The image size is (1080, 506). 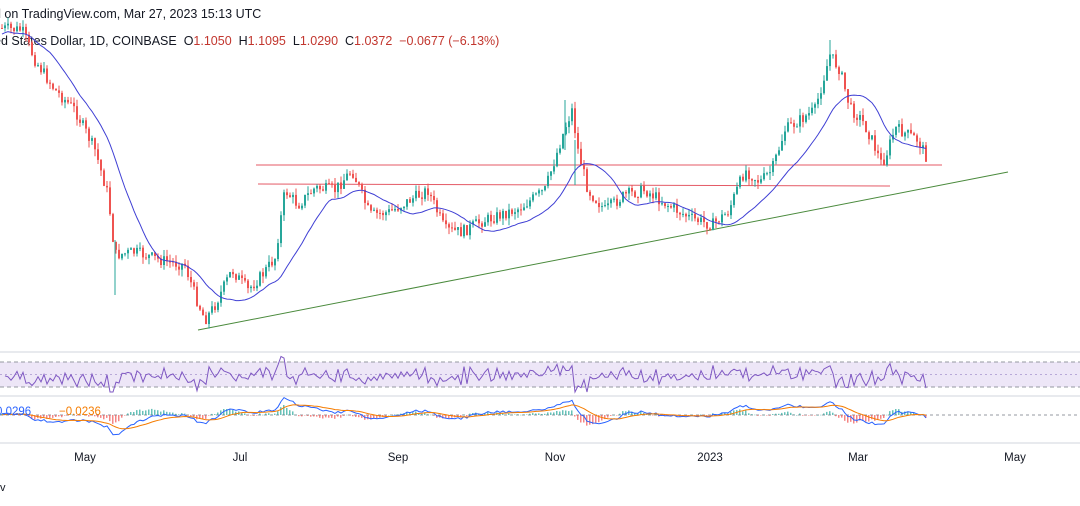 What do you see at coordinates (398, 458) in the screenshot?
I see `x-tick-label: Sep` at bounding box center [398, 458].